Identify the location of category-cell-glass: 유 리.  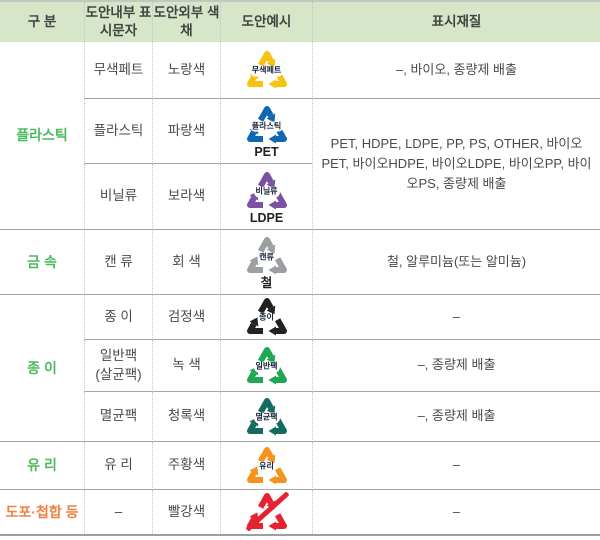
(42, 466).